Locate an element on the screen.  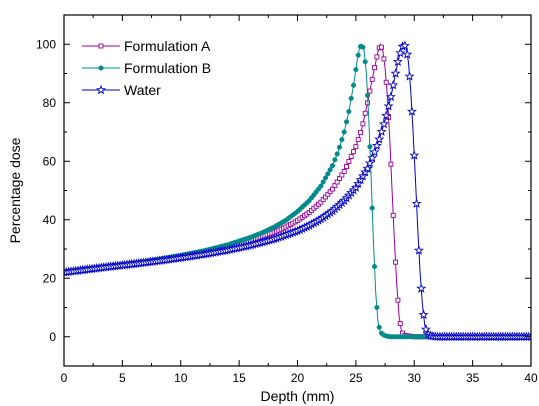
legend-item: Formulation B is located at coordinates (146, 68).